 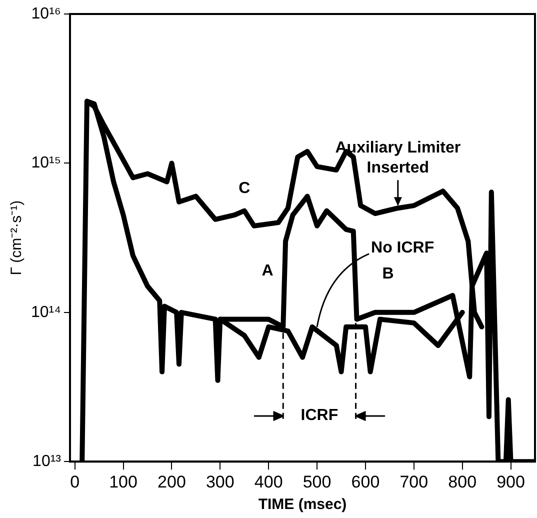 I want to click on y-tick-label: 10¹³, so click(x=47, y=461).